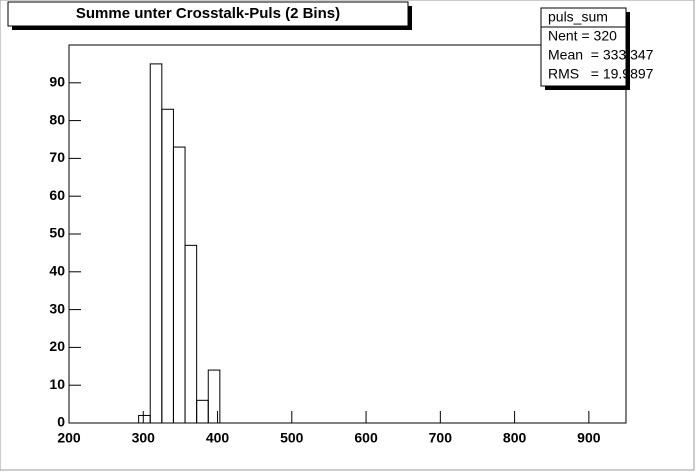  I want to click on stats-title: puls_sum, so click(578, 17).